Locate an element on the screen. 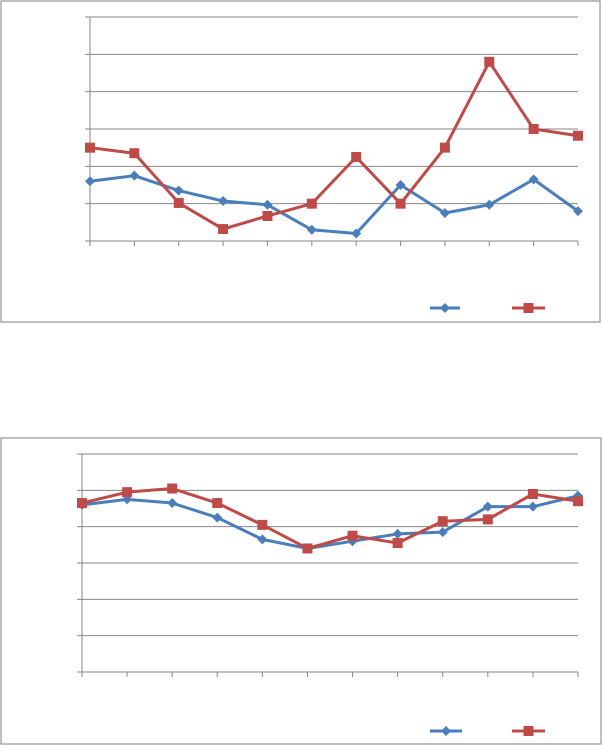 The height and width of the screenshot is (746, 602). series-2-line is located at coordinates (330, 518).